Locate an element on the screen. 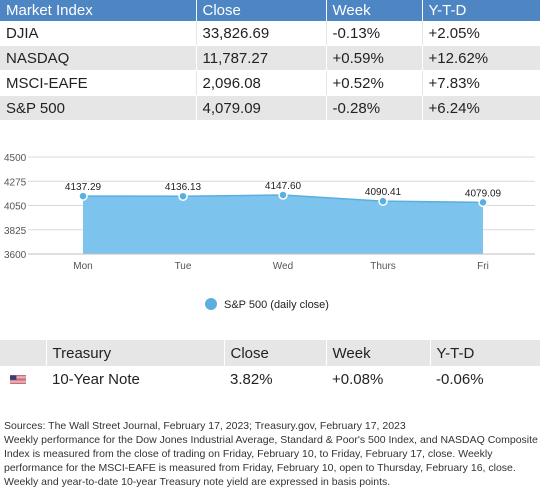 The width and height of the screenshot is (540, 498). header-treasury: Treasury is located at coordinates (135, 353).